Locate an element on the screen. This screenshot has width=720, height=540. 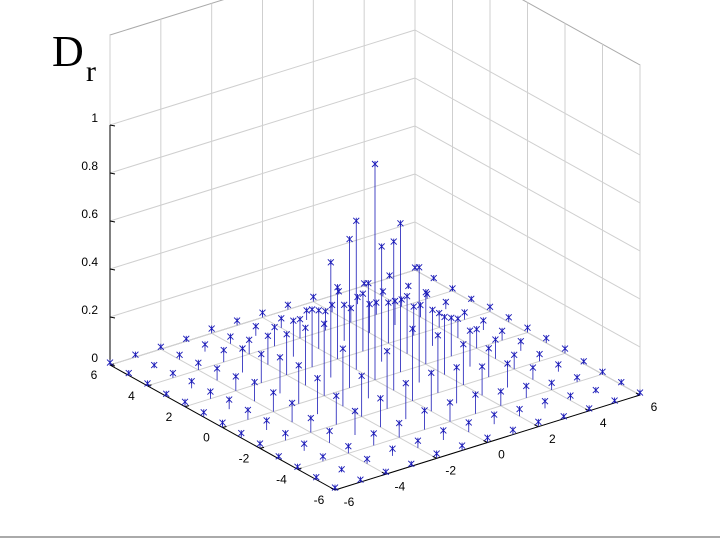
x-tick-label: 6 is located at coordinates (654, 407).